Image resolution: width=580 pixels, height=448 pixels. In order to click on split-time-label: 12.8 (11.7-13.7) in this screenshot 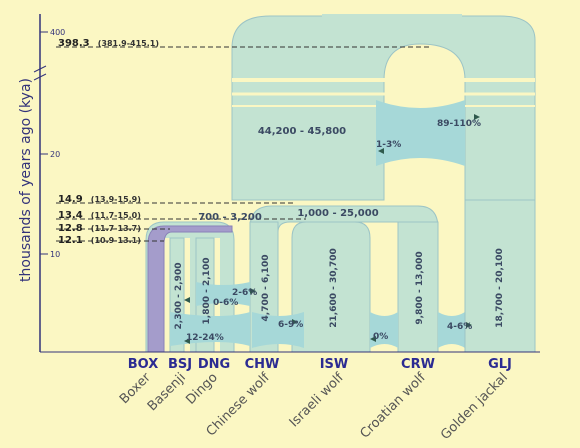, I will do `click(99, 225)`.